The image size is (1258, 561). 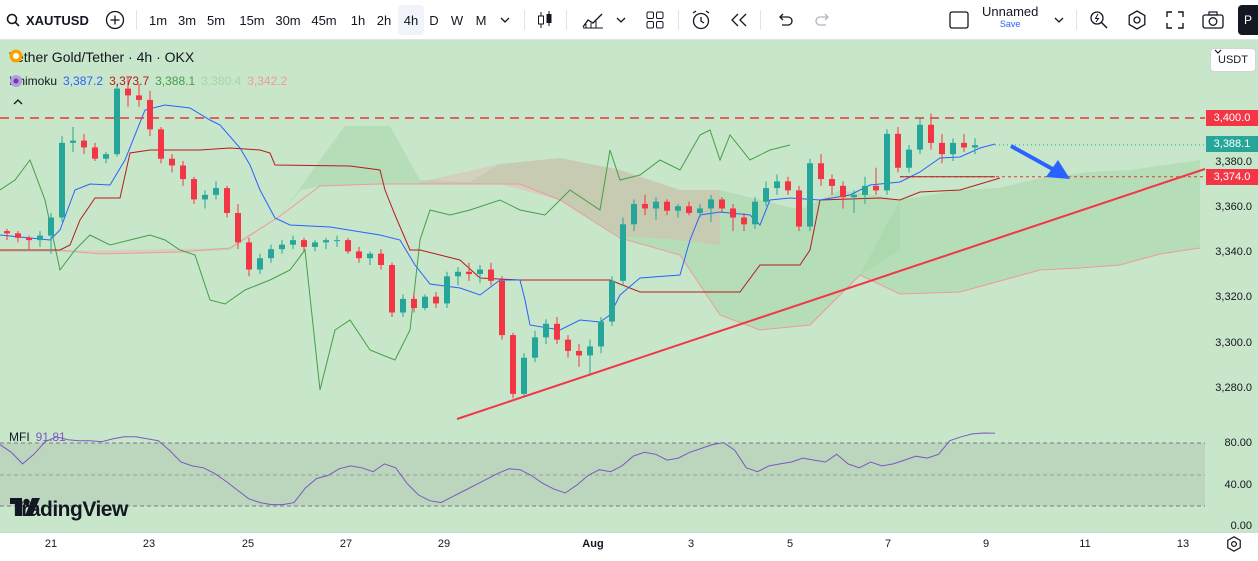 What do you see at coordinates (102, 57) in the screenshot?
I see `symbol-title: Tether Gold/Tether · 4h · OKX` at bounding box center [102, 57].